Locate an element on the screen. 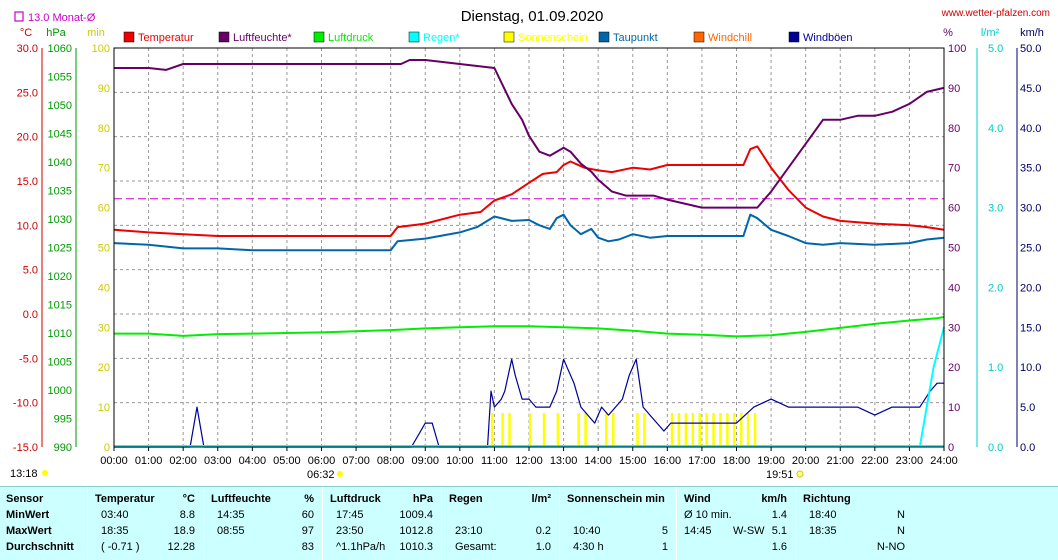 The image size is (1058, 560). summary-value: 18.9 is located at coordinates (184, 531).